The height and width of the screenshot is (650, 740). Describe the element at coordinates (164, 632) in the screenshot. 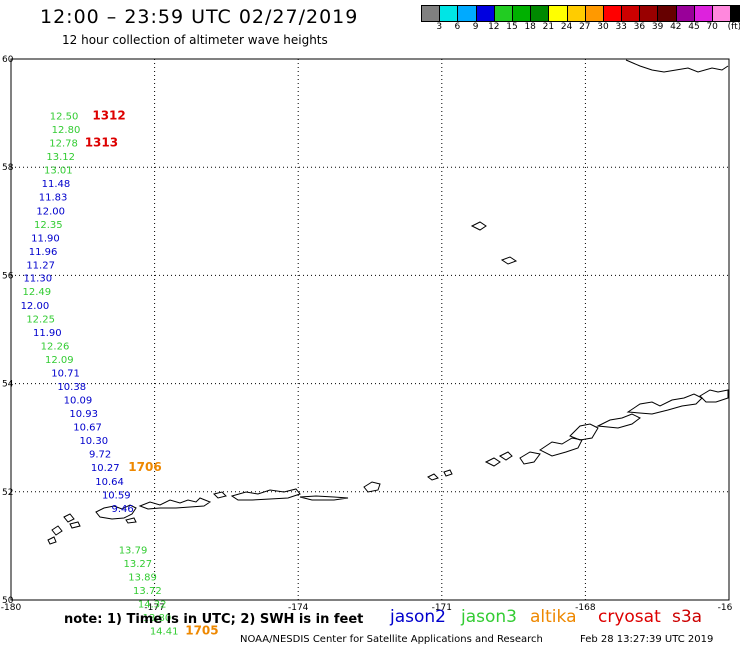

I see `swh-value: 14.41` at that location.